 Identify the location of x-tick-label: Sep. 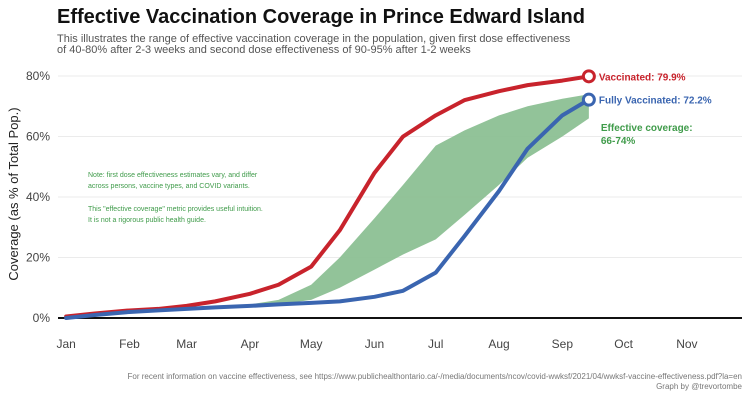
(563, 344).